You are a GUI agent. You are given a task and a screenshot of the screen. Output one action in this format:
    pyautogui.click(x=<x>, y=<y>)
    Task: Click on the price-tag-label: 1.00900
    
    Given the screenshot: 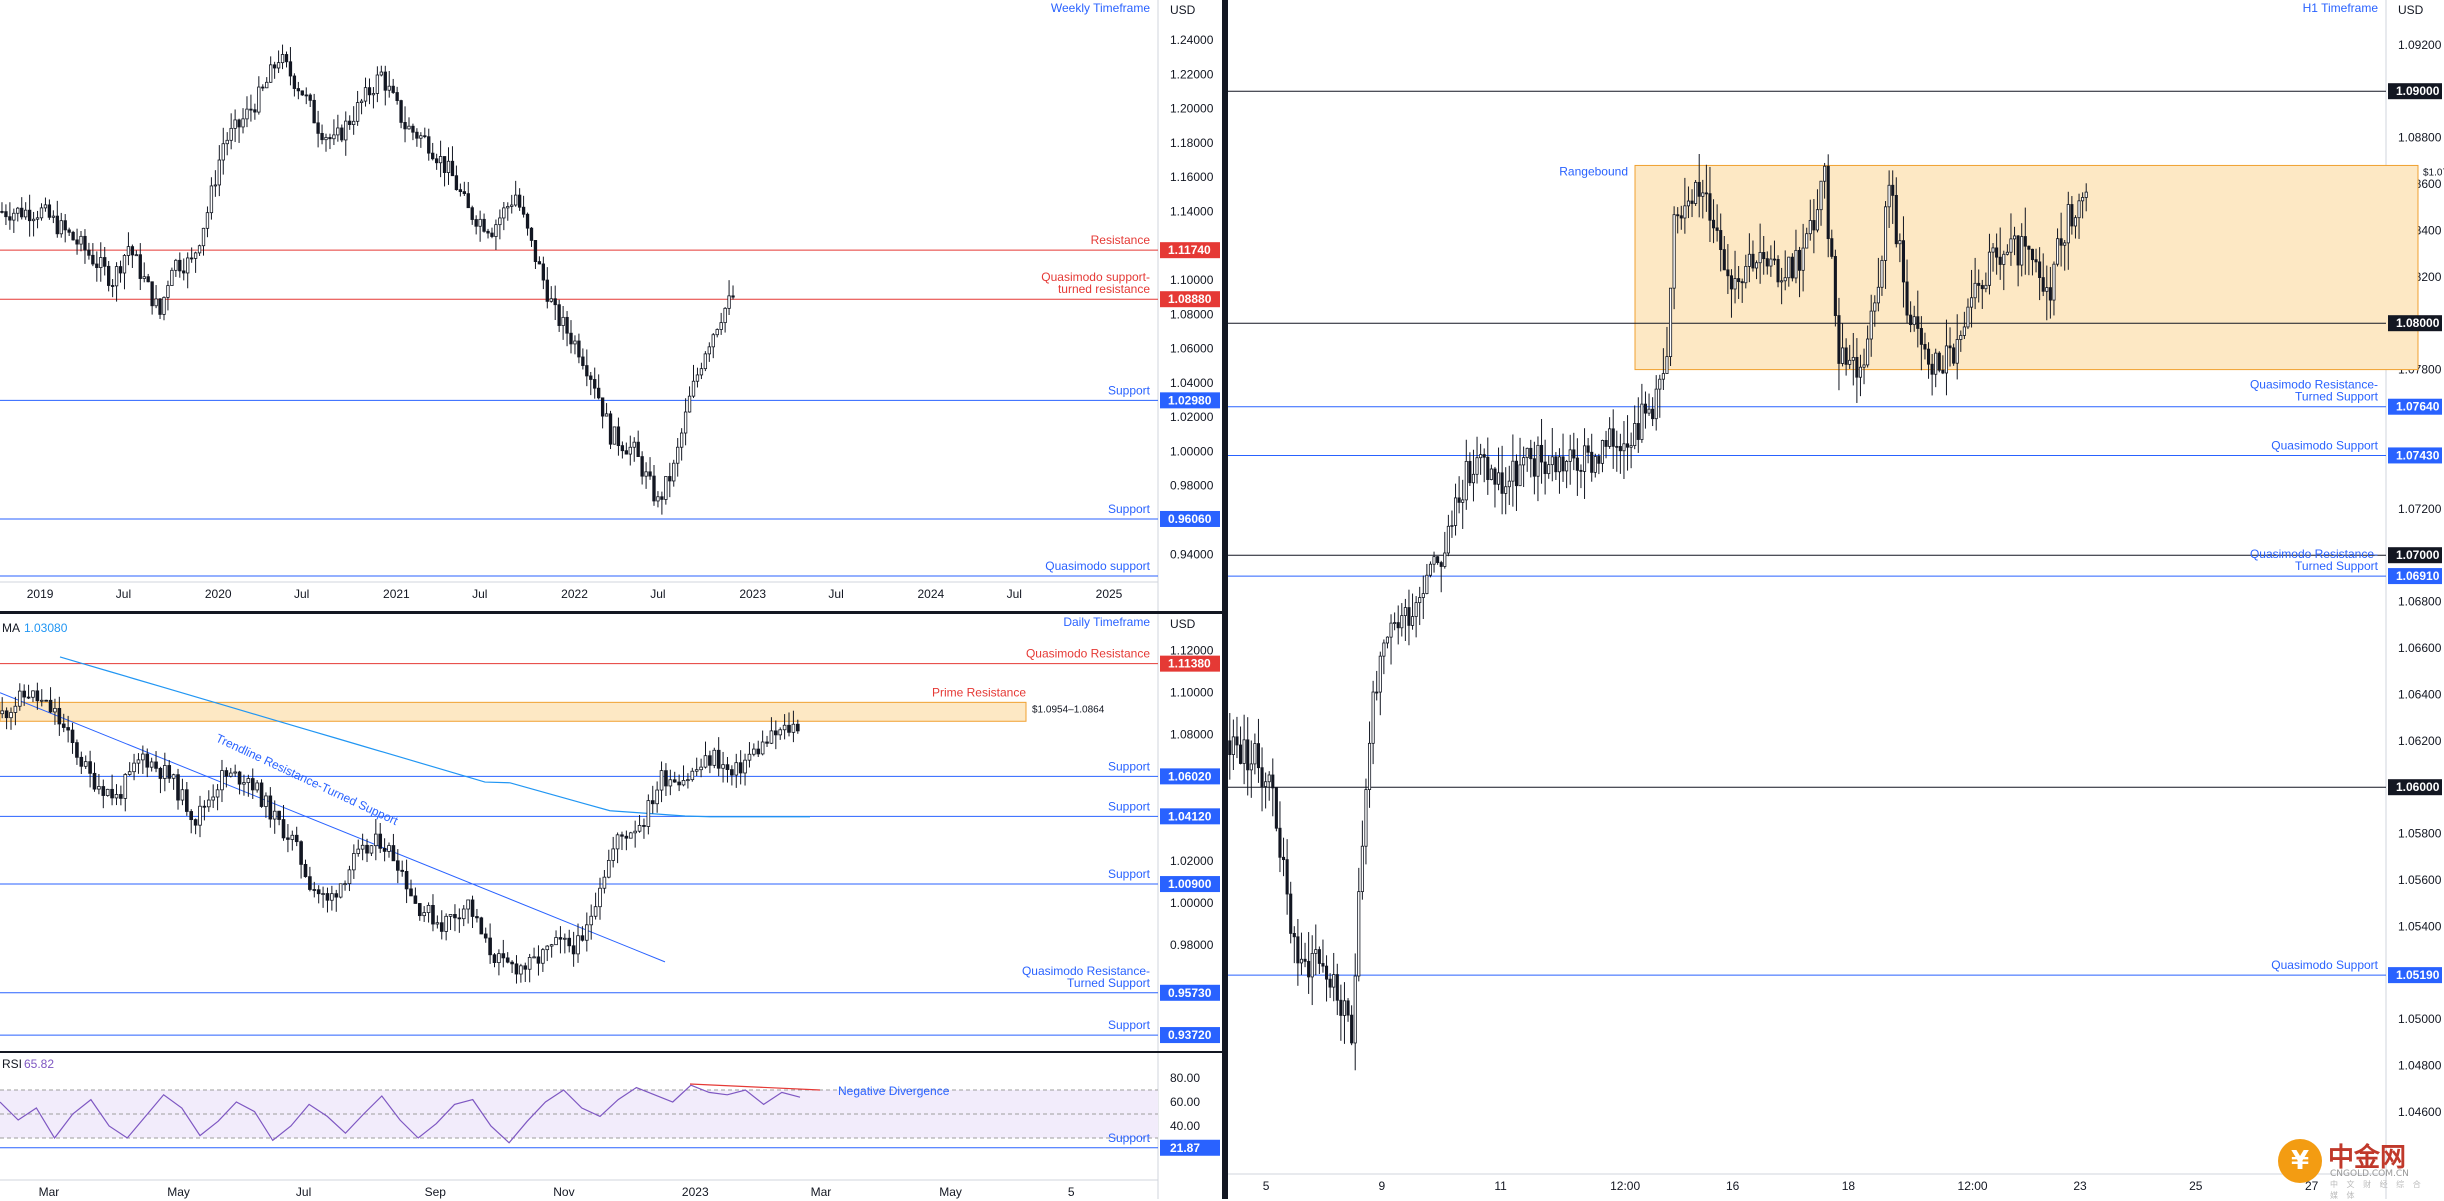 What is the action you would take?
    pyautogui.click(x=1190, y=884)
    